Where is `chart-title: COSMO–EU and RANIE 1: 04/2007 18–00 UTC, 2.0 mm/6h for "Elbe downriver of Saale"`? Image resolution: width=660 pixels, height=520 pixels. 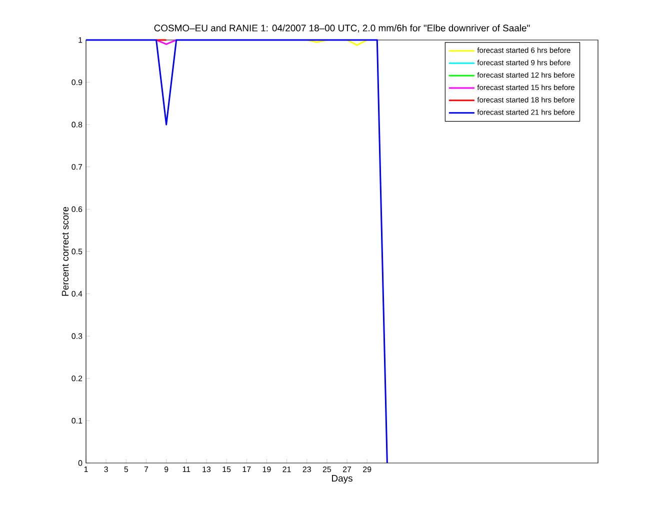 chart-title: COSMO–EU and RANIE 1: 04/2007 18–00 UTC, 2.0 mm/6h for "Elbe downriver of Saale" is located at coordinates (342, 28).